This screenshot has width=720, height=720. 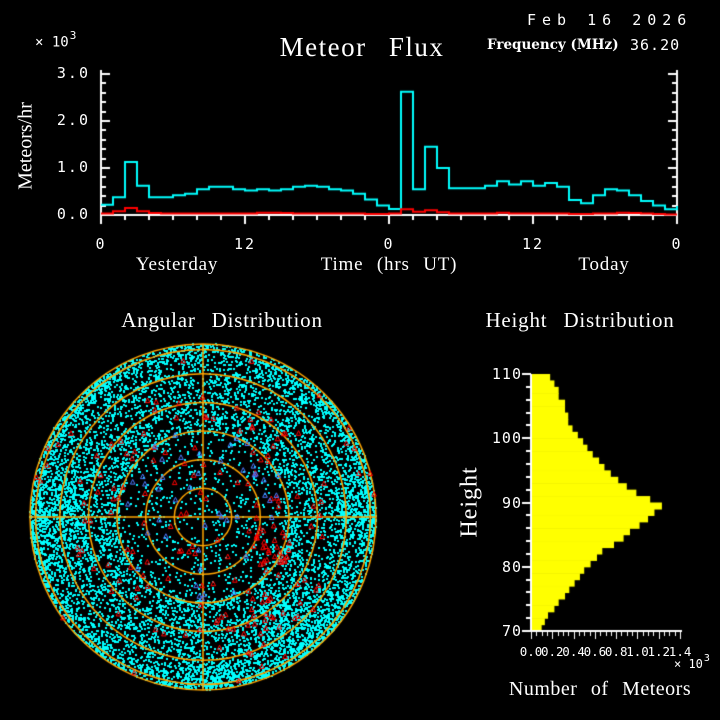 What do you see at coordinates (73, 214) in the screenshot?
I see `flux-ytick-label: 0.0` at bounding box center [73, 214].